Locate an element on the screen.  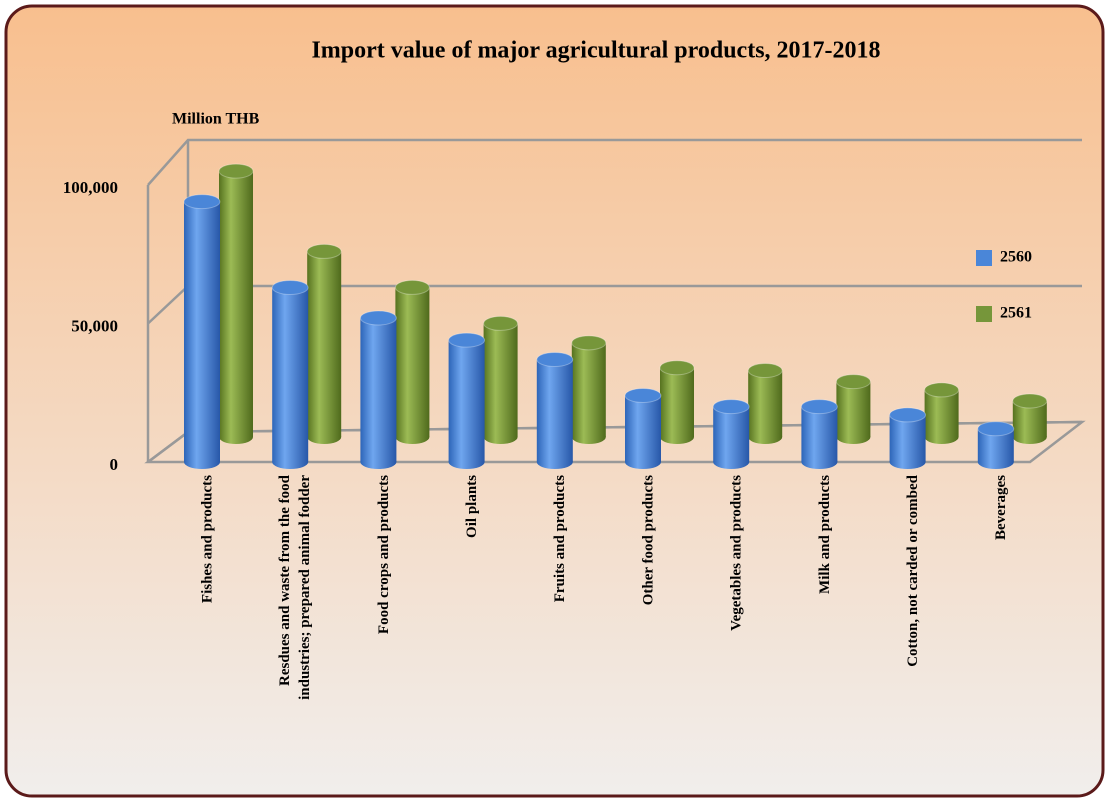
x-tick-label: Cotton, not carded or combed is located at coordinates (913, 570).